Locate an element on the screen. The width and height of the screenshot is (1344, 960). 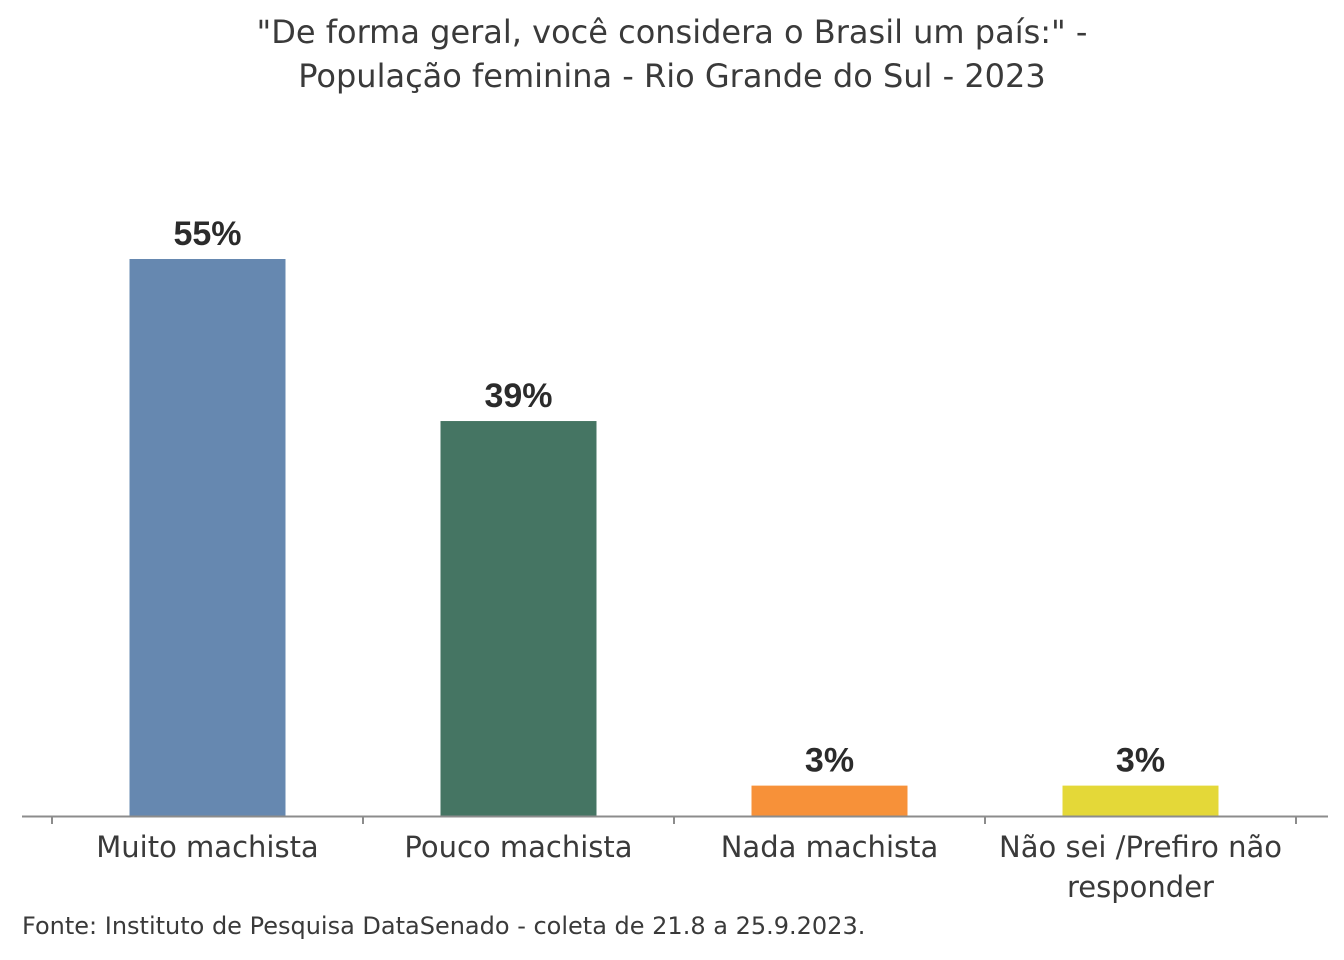
category-label-2: Nada machista is located at coordinates (830, 847).